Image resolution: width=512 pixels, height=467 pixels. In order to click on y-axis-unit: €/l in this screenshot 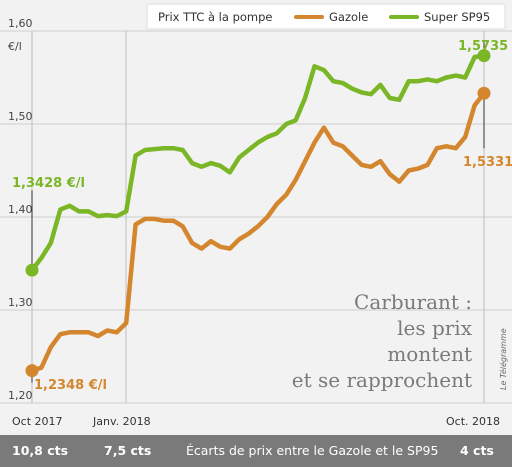, I will do `click(15, 46)`.